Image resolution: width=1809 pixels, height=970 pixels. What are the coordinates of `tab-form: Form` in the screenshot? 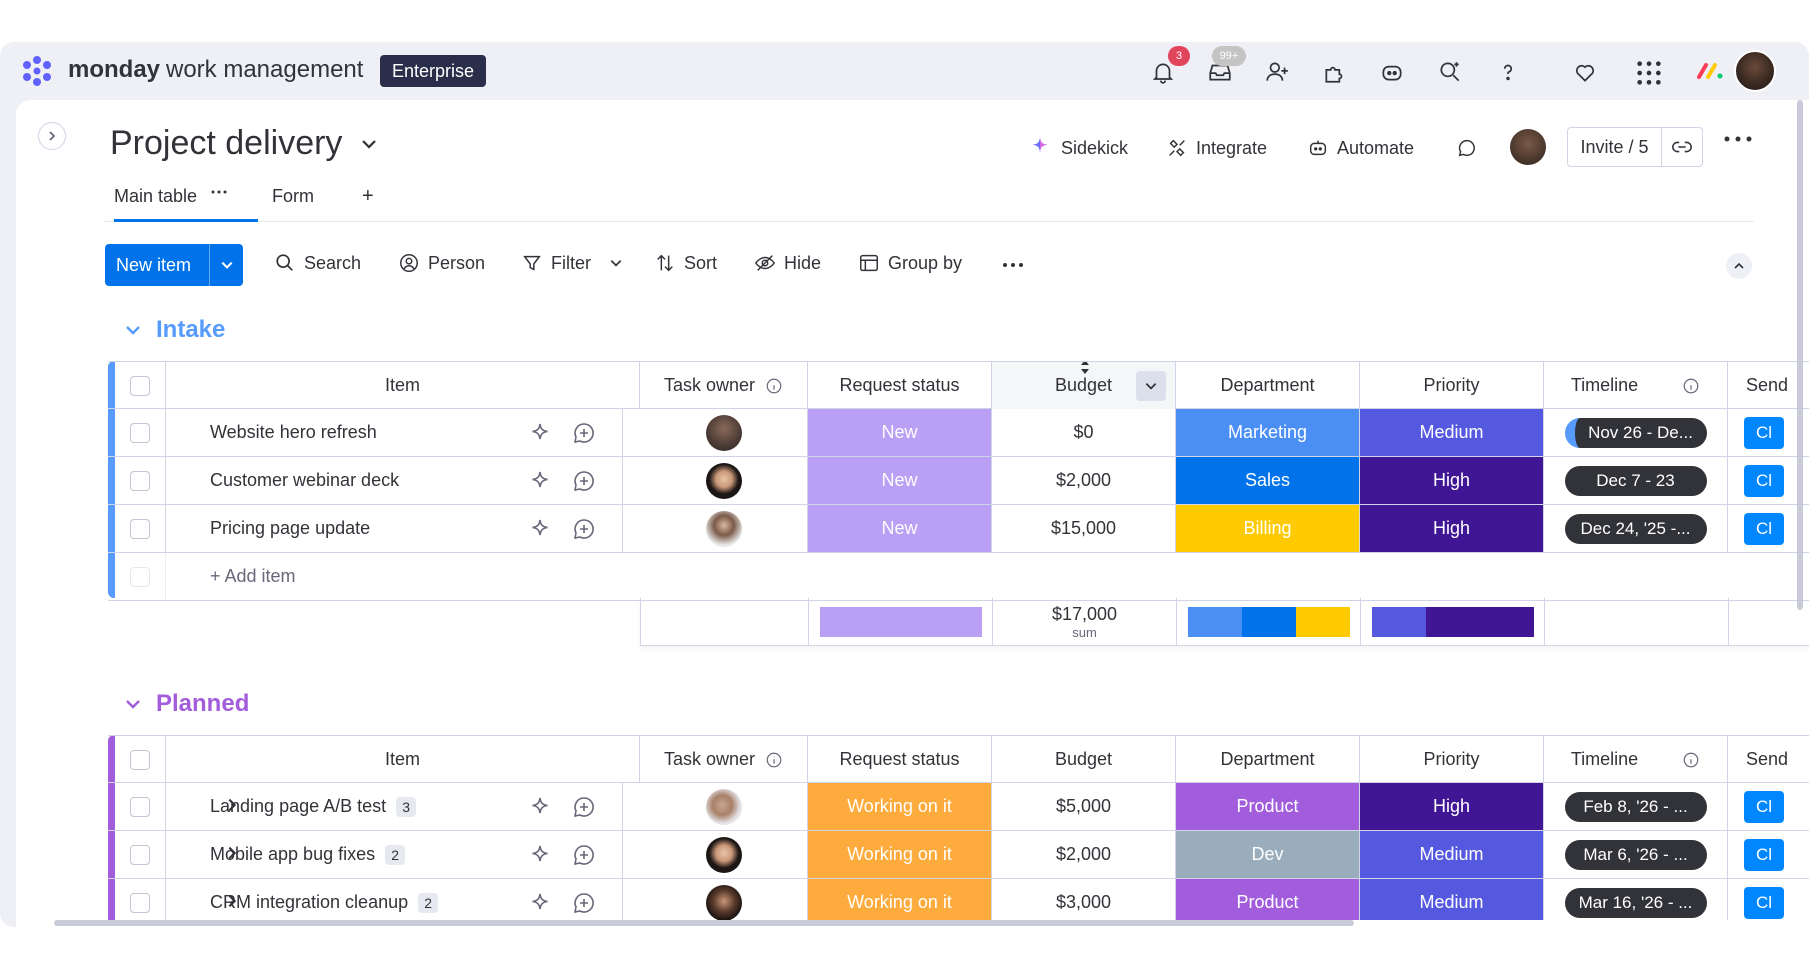 It's located at (293, 204).